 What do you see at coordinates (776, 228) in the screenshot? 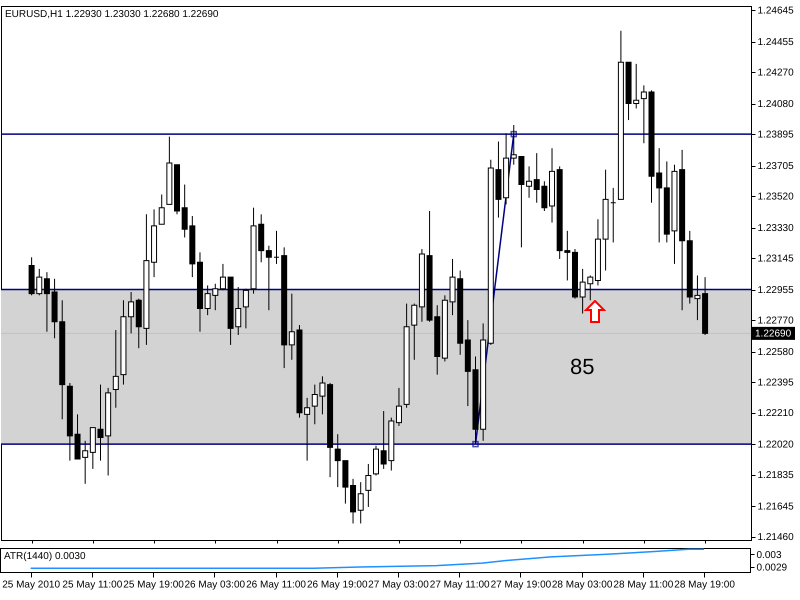
I see `y-tick-label: 1.23330` at bounding box center [776, 228].